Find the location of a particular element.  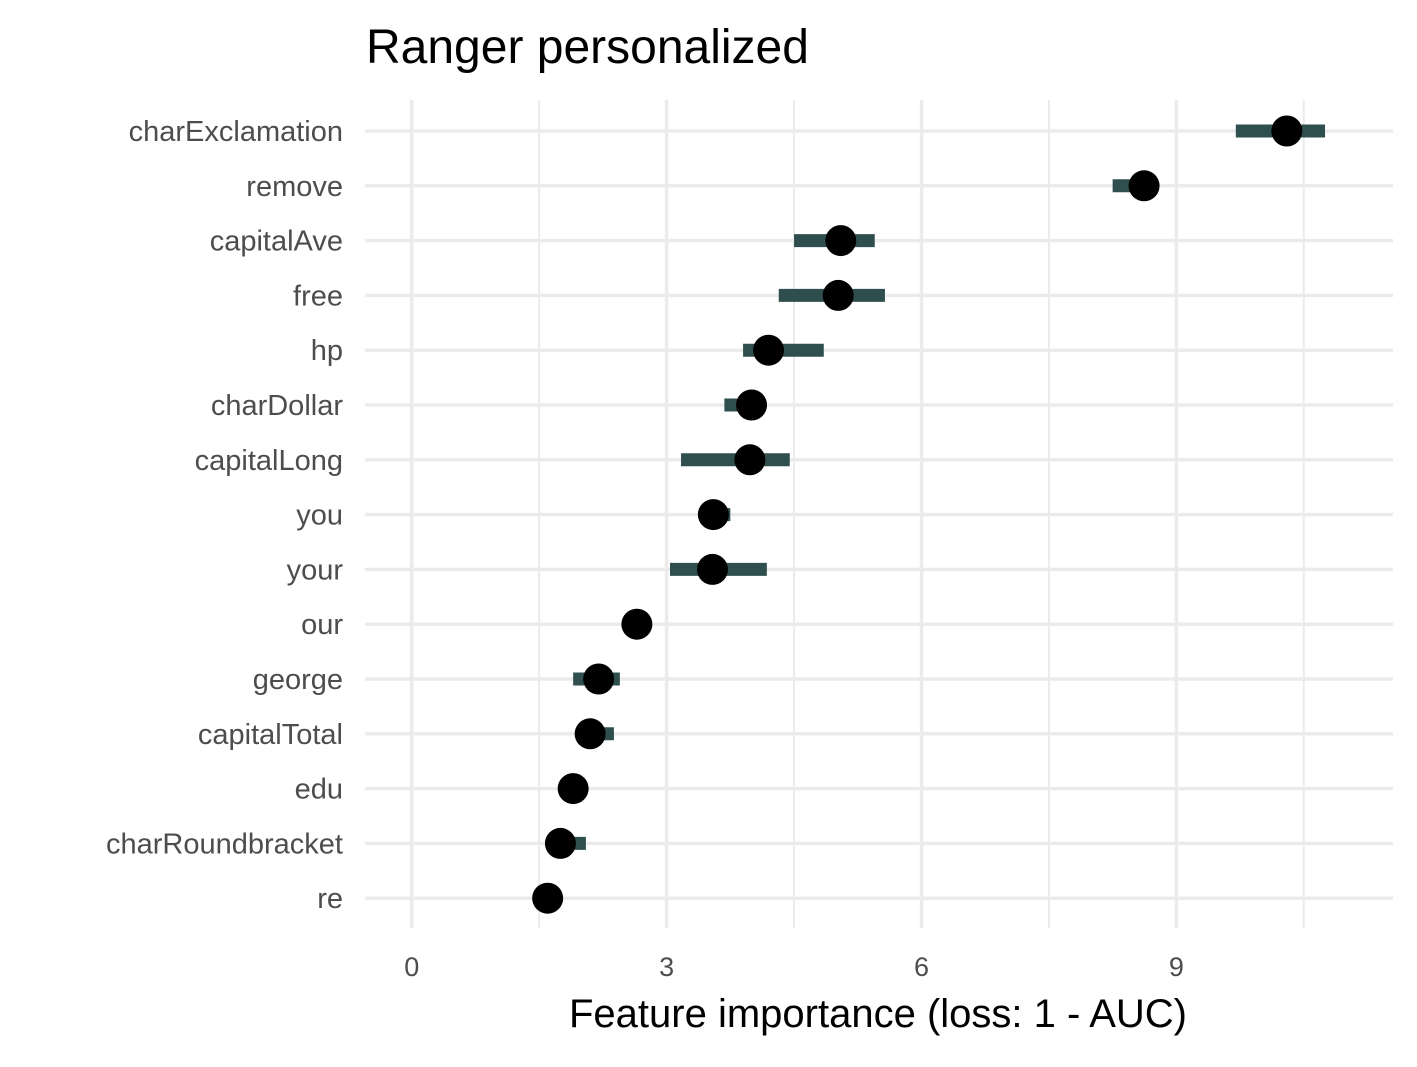

x-tick-label: 3 is located at coordinates (666, 967).